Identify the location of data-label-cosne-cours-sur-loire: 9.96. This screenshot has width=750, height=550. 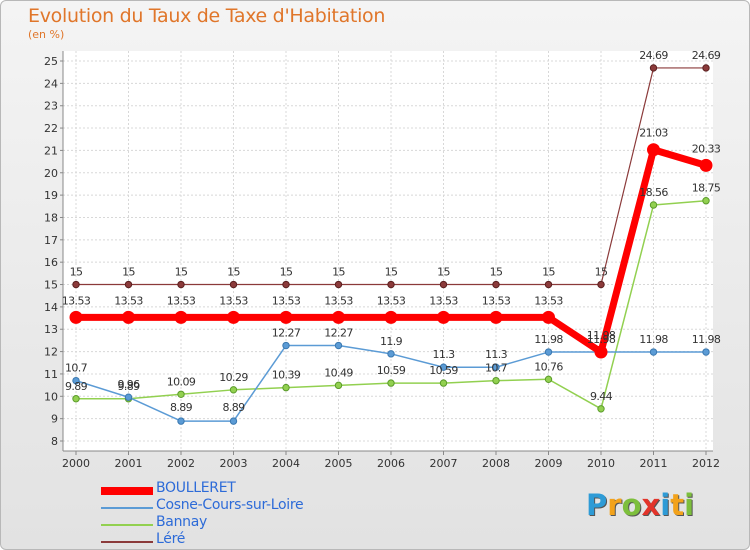
(128, 384).